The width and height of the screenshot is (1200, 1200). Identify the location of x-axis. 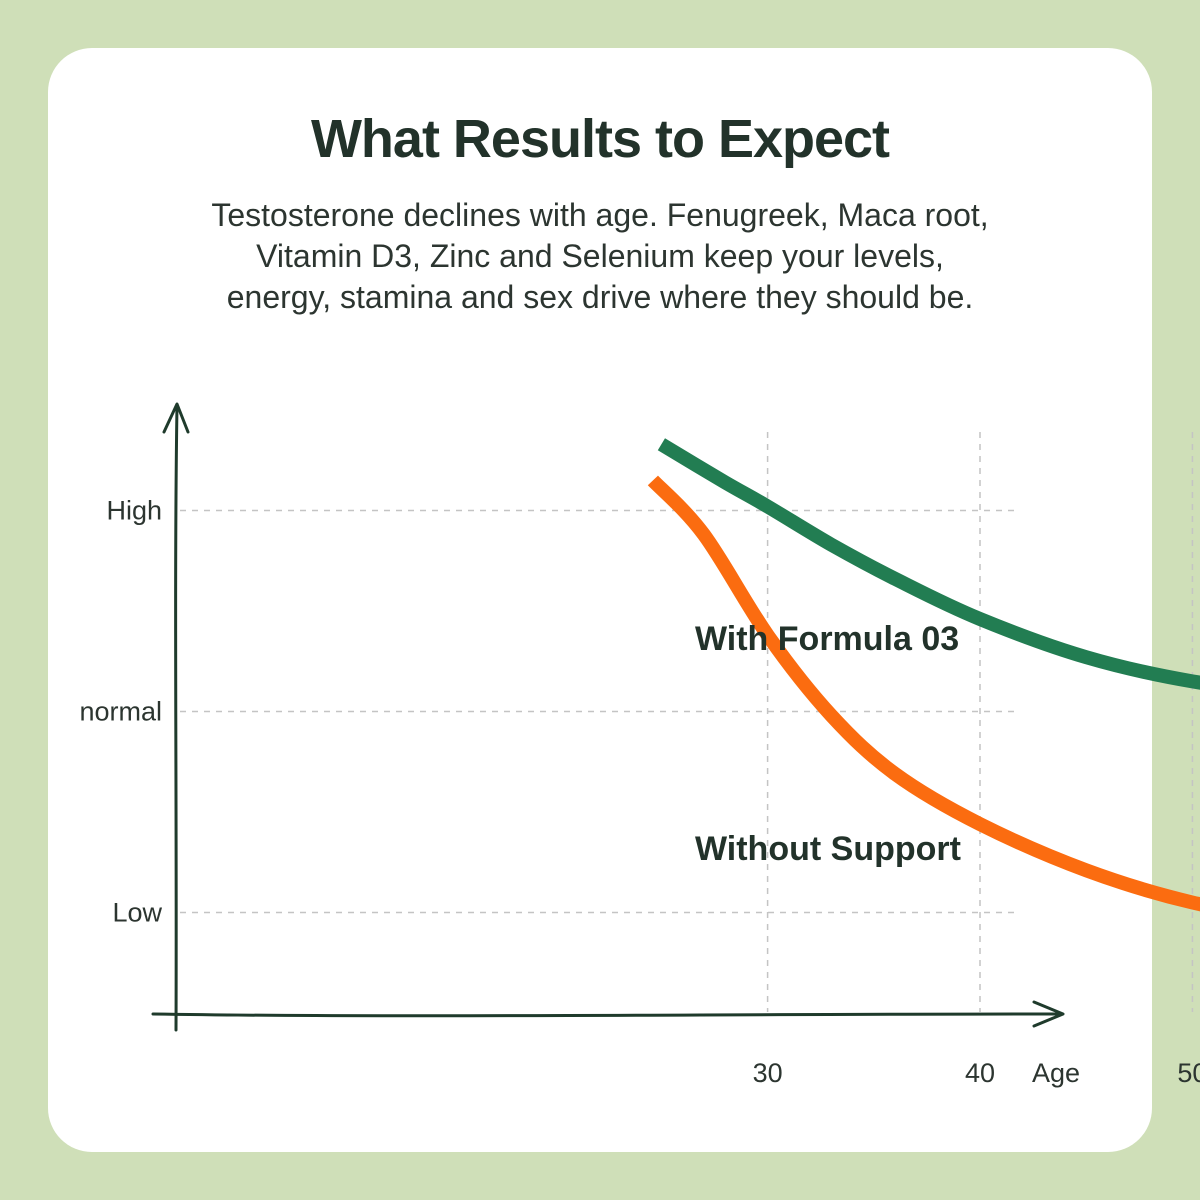
(607, 1015).